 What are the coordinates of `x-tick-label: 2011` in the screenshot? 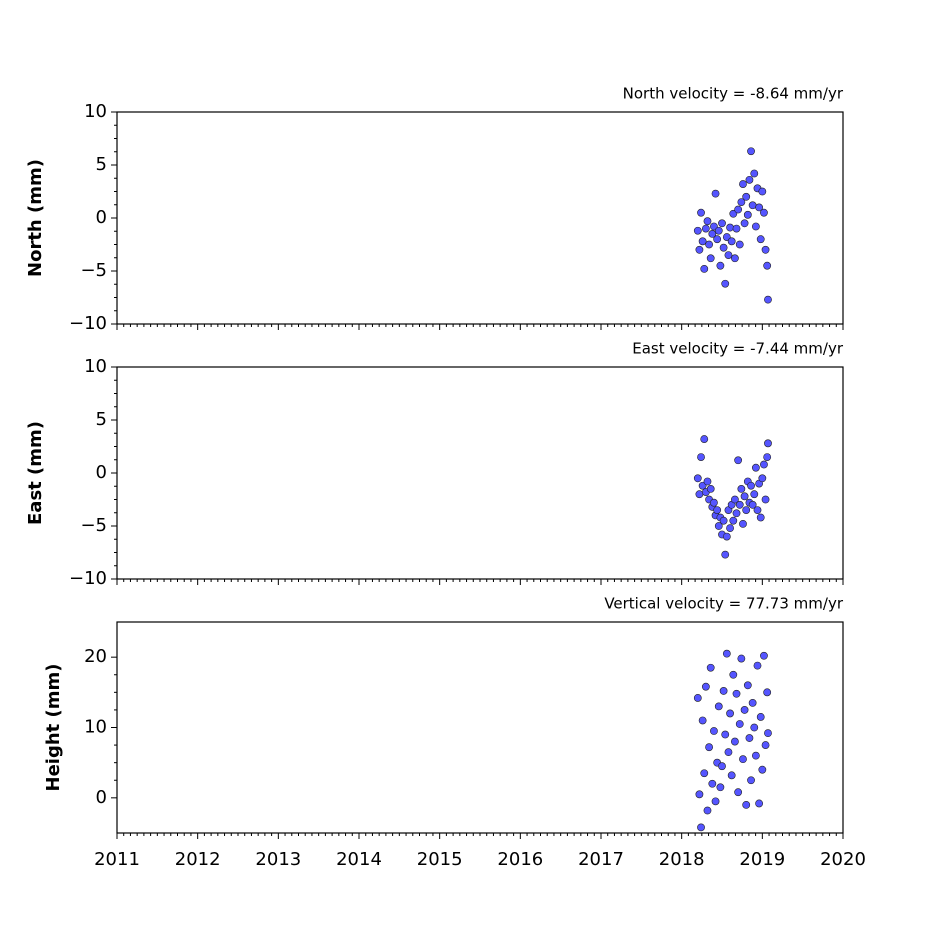 It's located at (117, 859).